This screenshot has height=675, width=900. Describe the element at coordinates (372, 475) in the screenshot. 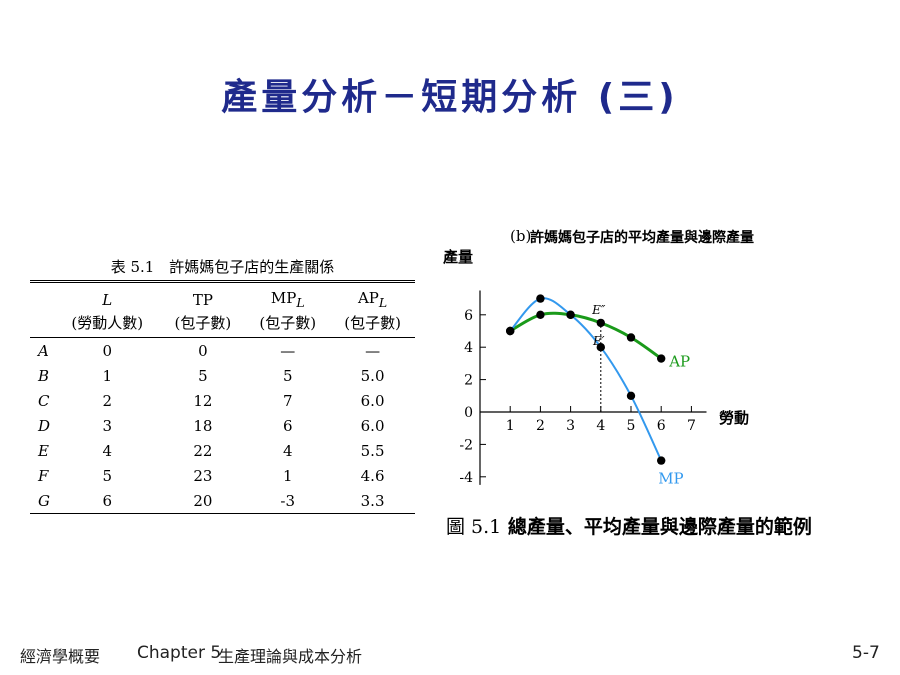

I see `cell-ap: 4.6` at that location.